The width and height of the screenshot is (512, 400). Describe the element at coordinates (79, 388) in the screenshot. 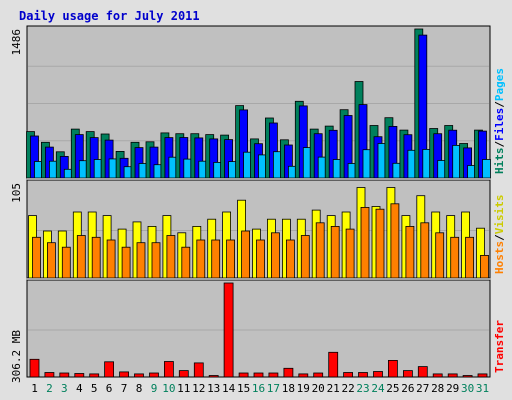

I see `day-label-4: 4` at that location.